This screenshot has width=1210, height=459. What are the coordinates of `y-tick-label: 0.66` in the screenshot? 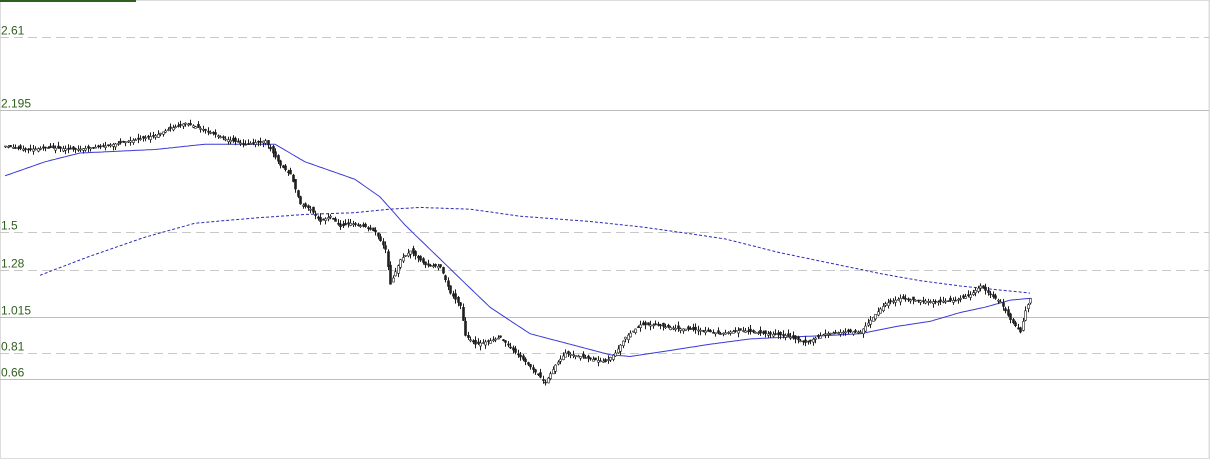 It's located at (13, 373).